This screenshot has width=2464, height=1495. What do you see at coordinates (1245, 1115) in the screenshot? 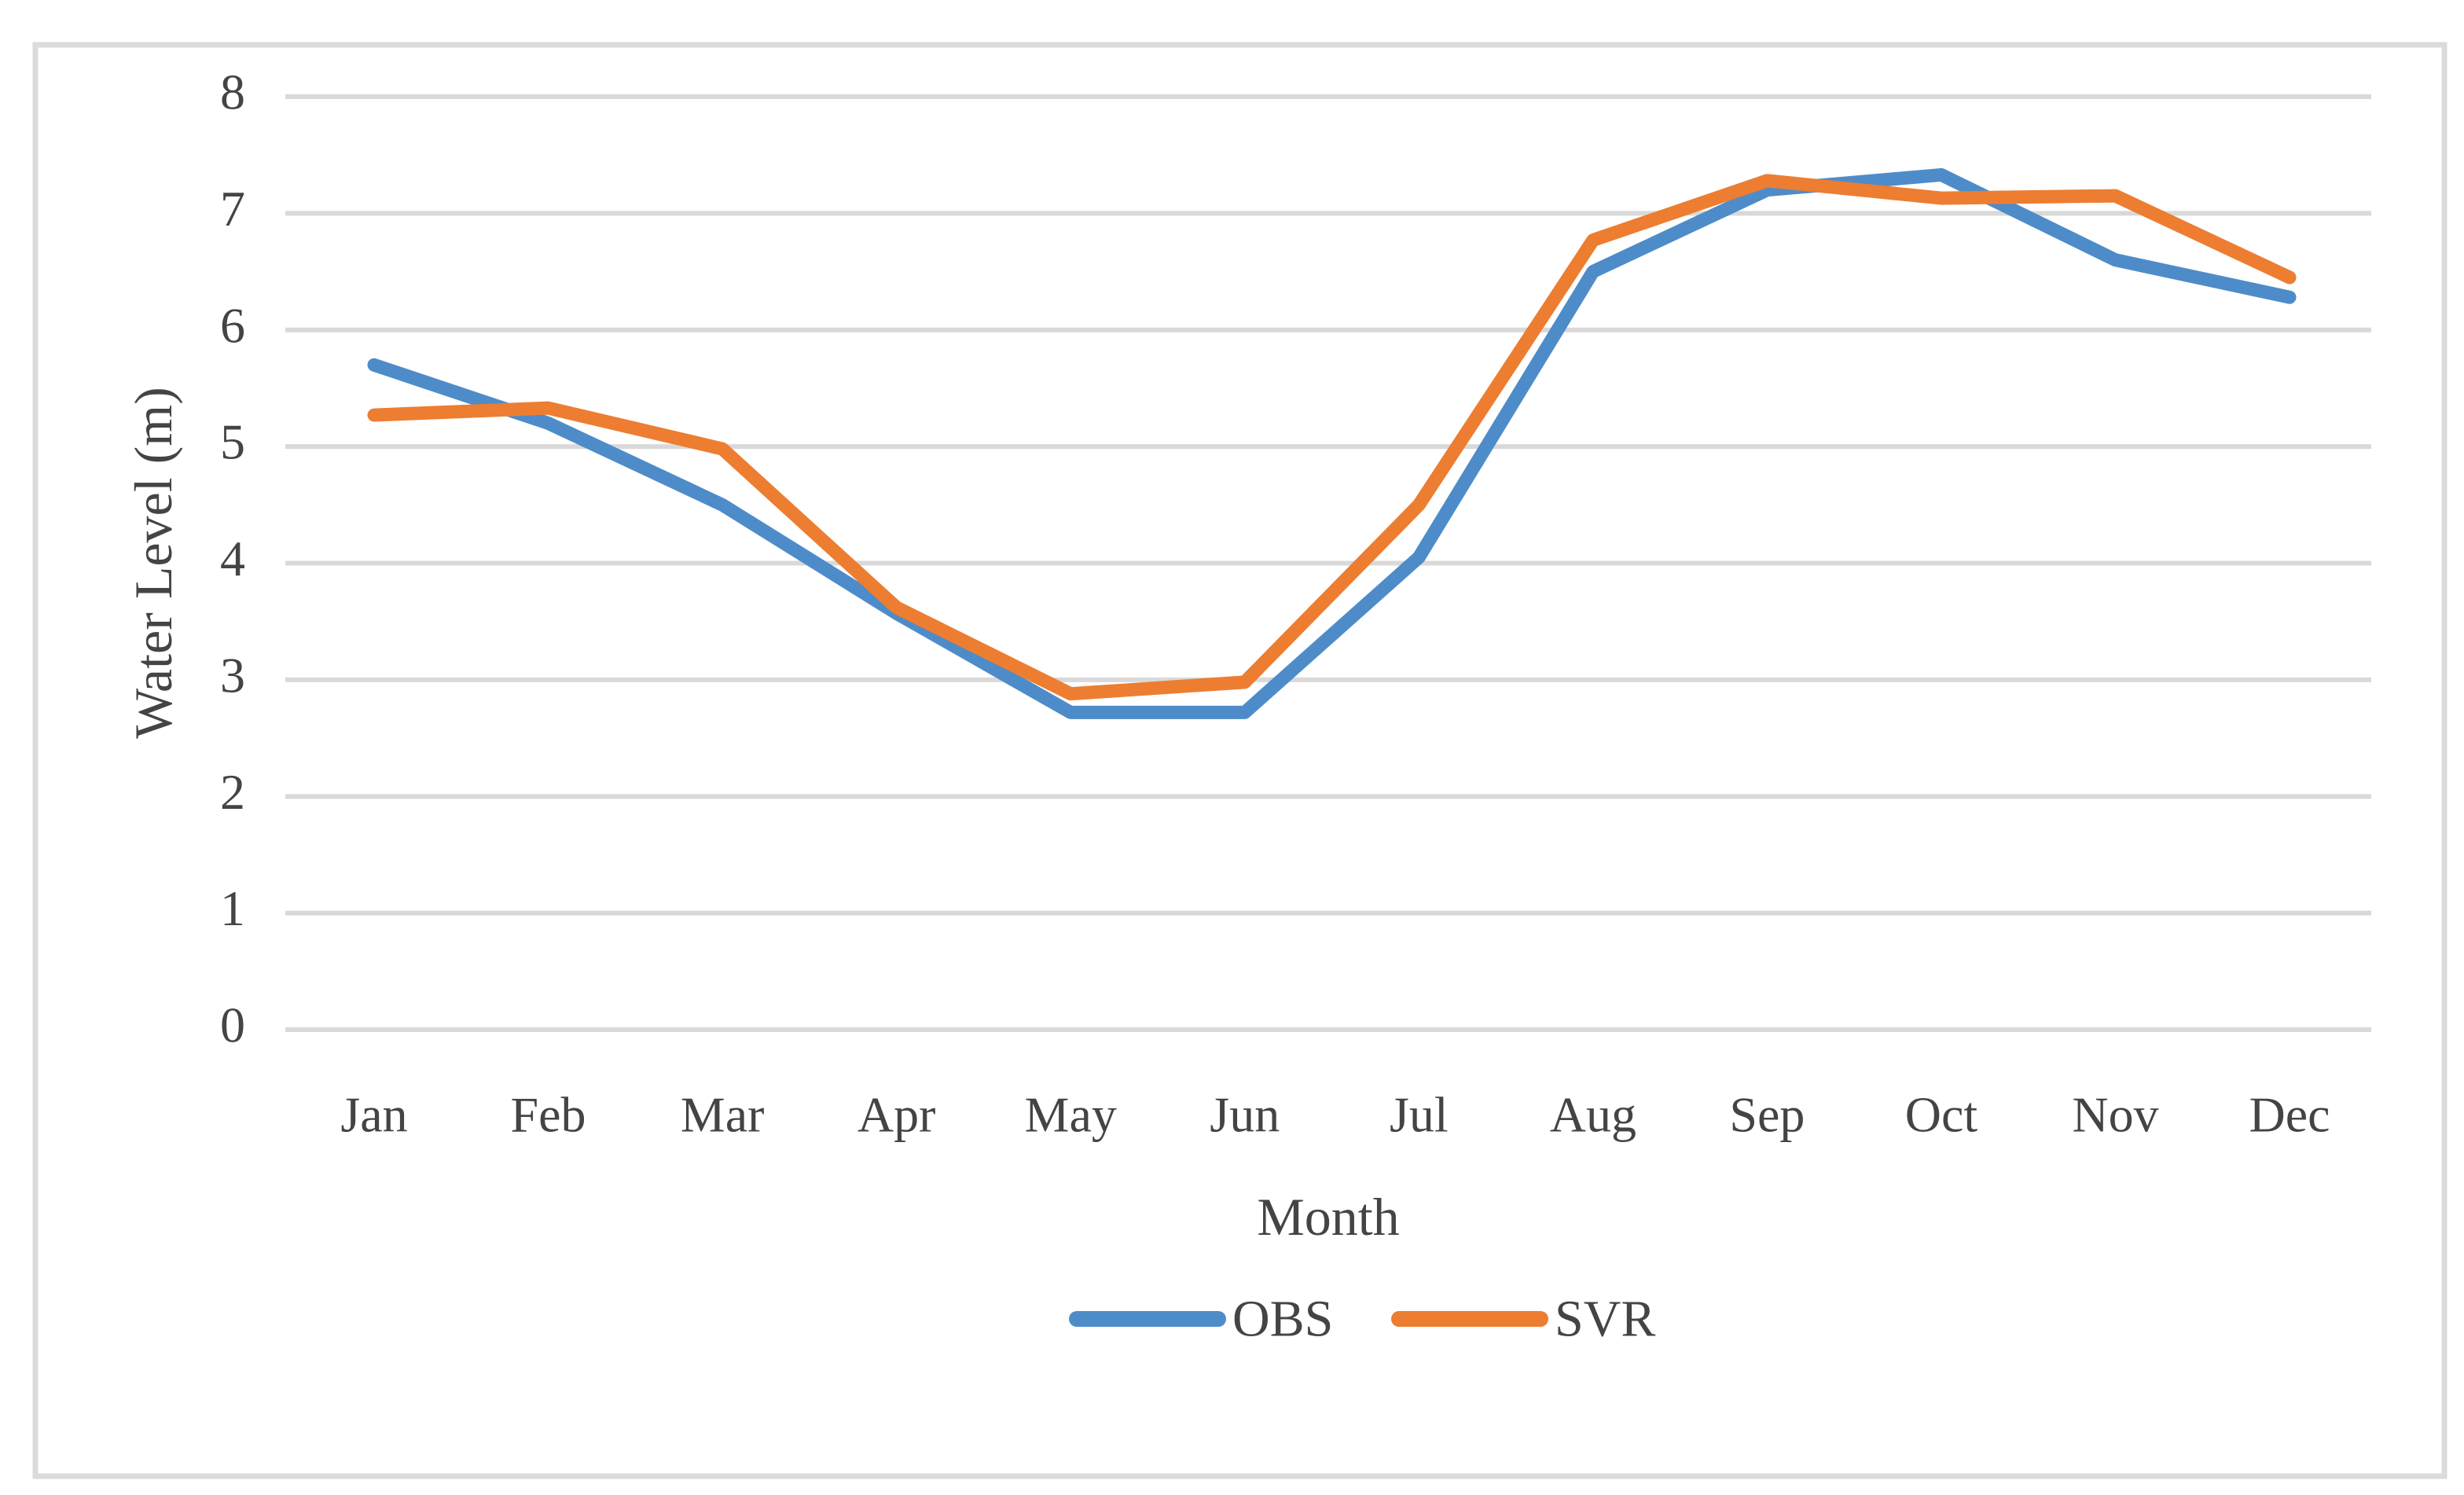
I see `x-tick-label: Jun` at bounding box center [1245, 1115].